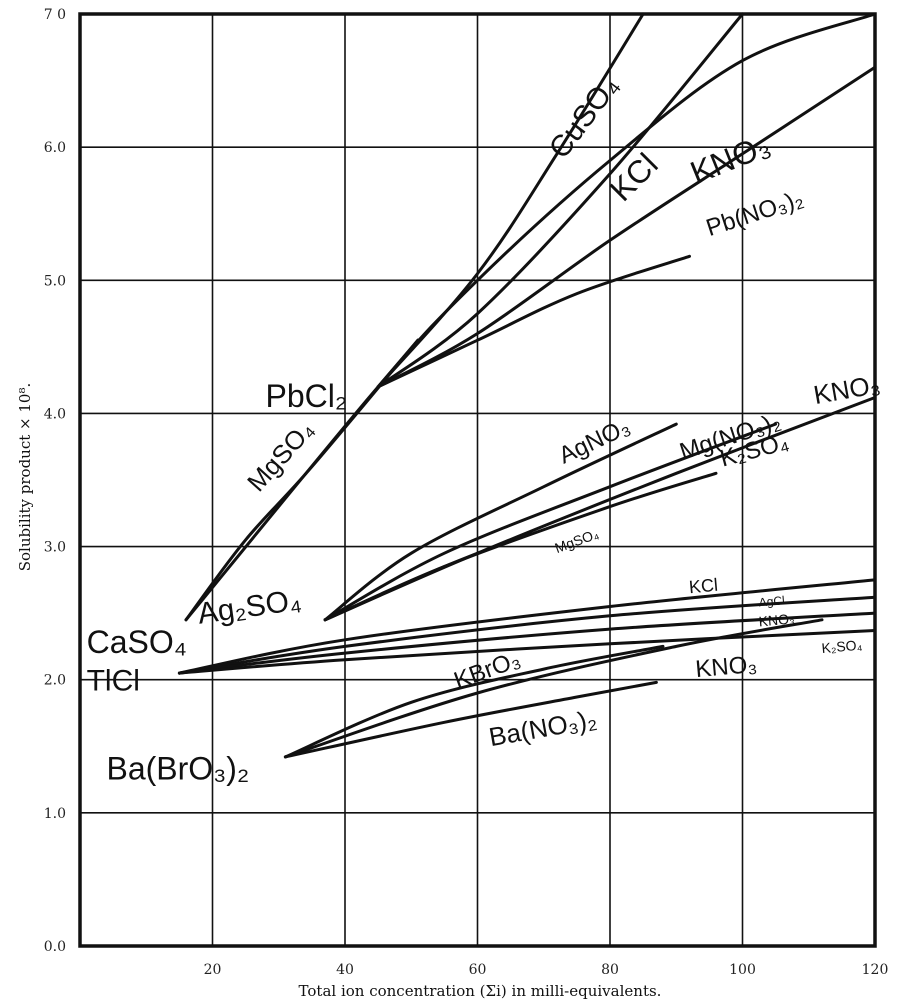 The height and width of the screenshot is (1001, 897). I want to click on curve-label-0: CuSO₄, so click(584, 117).